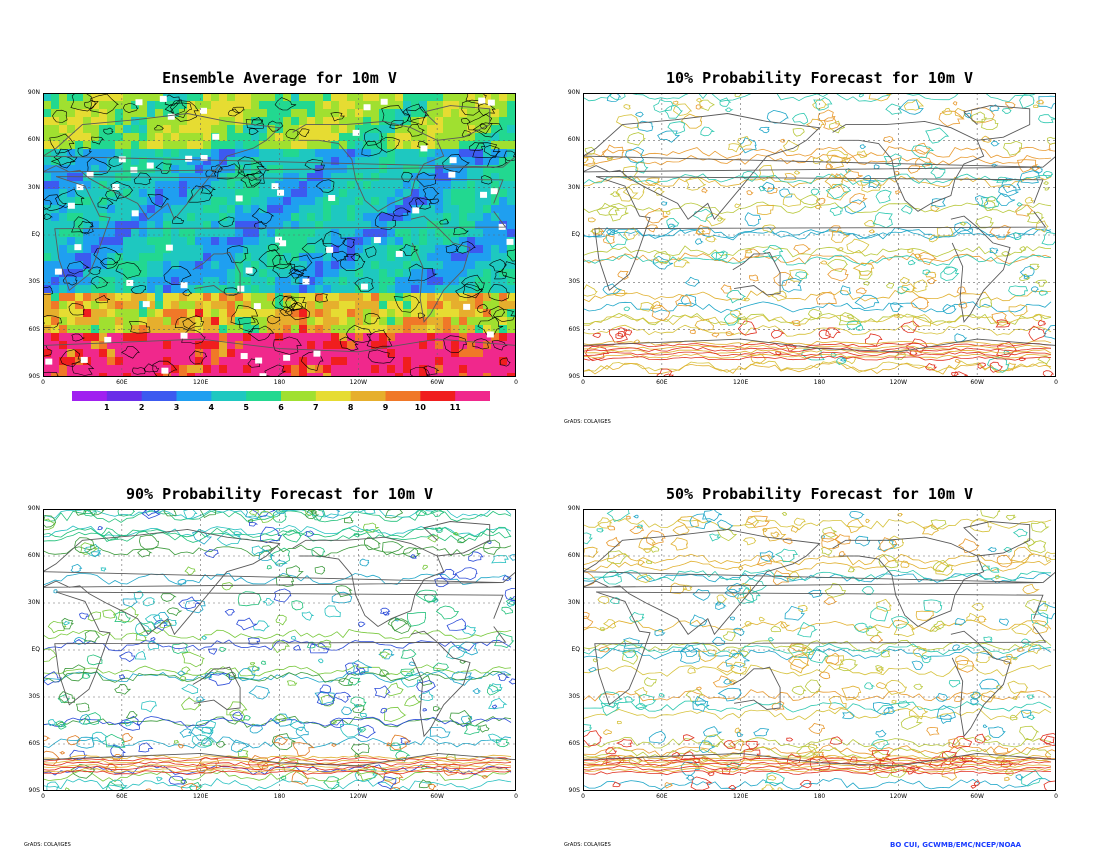 Image resolution: width=1100 pixels, height=850 pixels. I want to click on colorbar-tick-label: 5, so click(246, 407).